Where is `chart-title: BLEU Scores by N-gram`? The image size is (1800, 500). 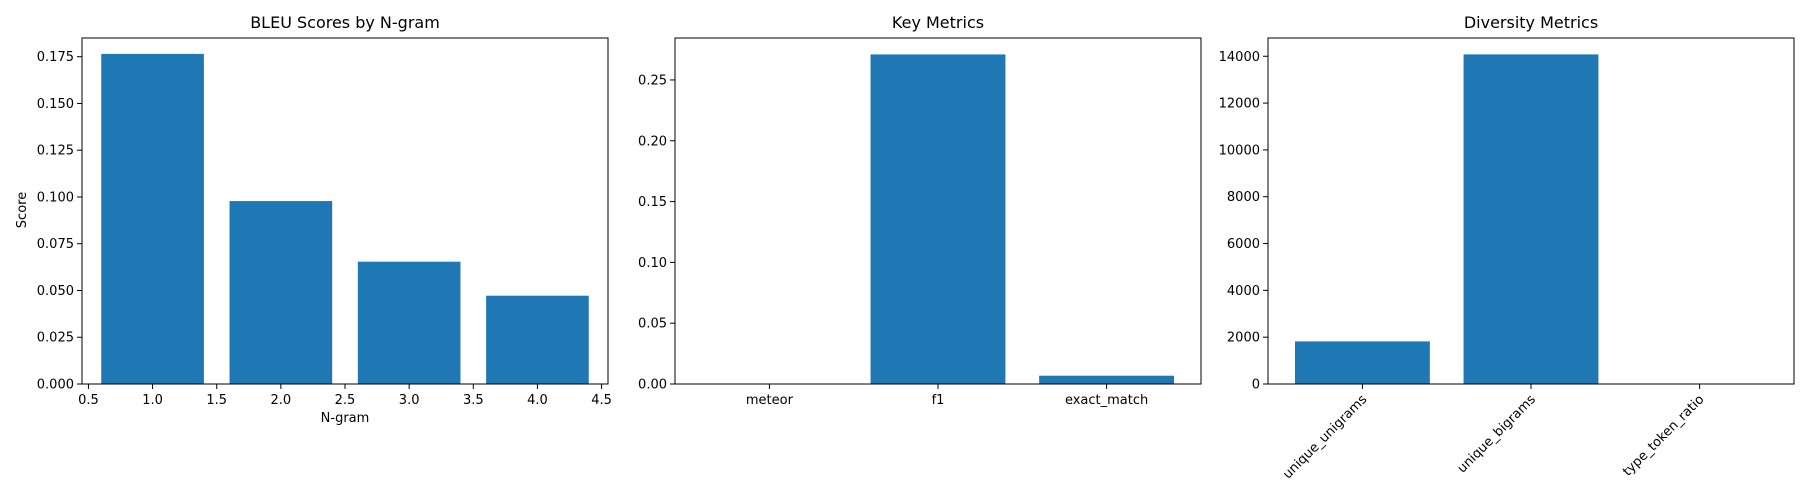 chart-title: BLEU Scores by N-gram is located at coordinates (345, 22).